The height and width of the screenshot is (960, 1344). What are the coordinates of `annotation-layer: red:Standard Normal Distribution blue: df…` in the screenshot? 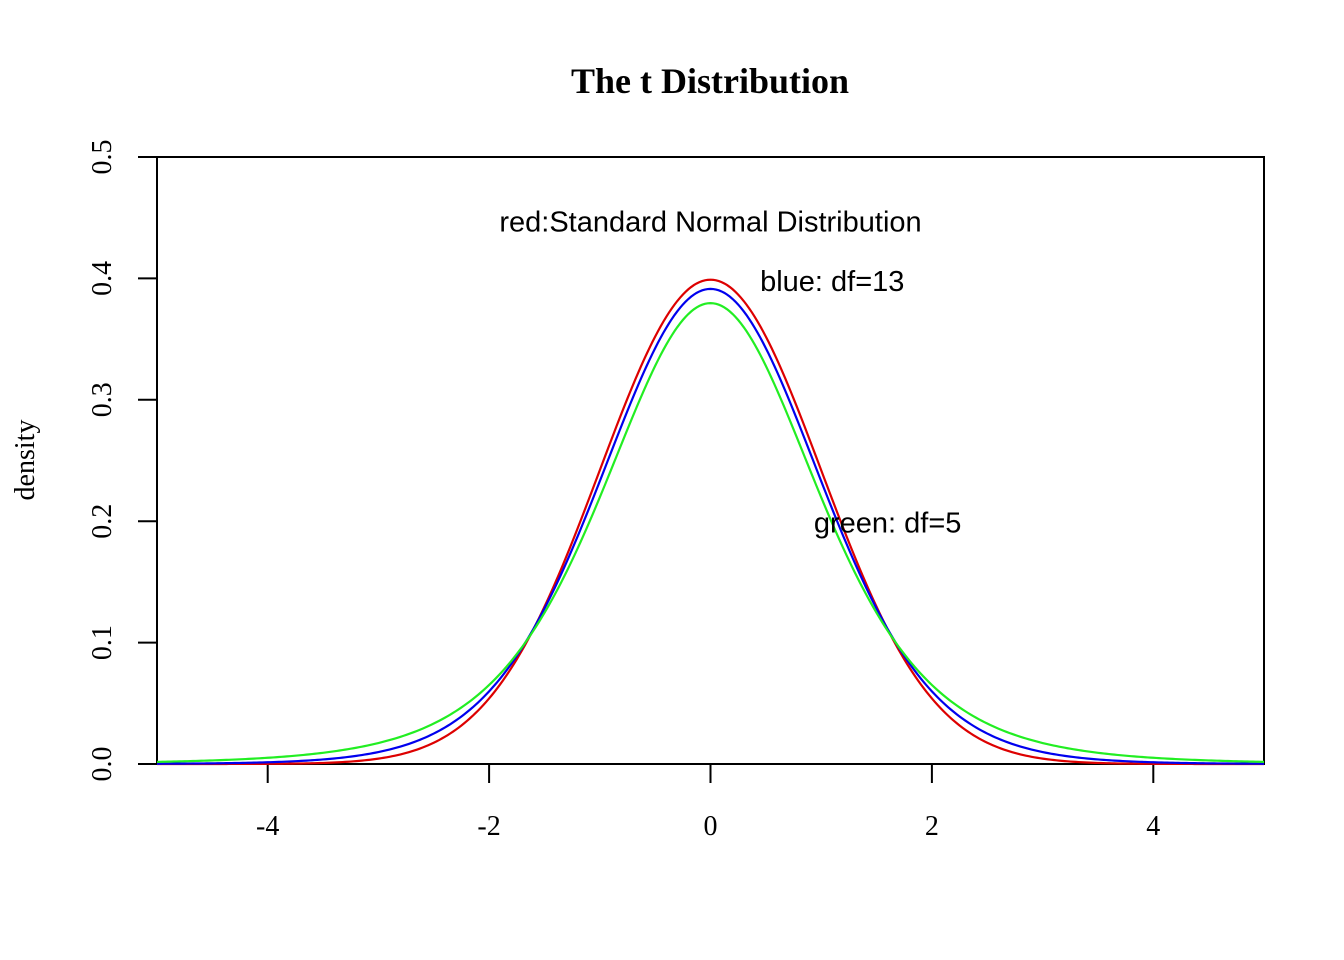 It's located at (730, 372).